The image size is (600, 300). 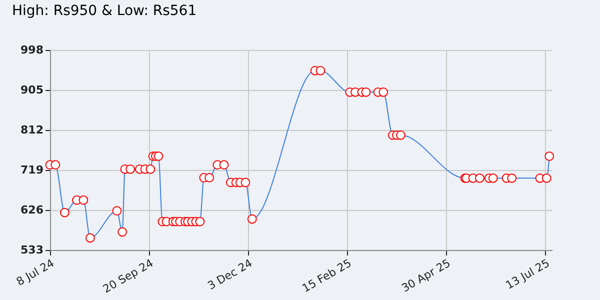 What do you see at coordinates (327, 276) in the screenshot?
I see `x-tick-label: 15 Feb 25` at bounding box center [327, 276].